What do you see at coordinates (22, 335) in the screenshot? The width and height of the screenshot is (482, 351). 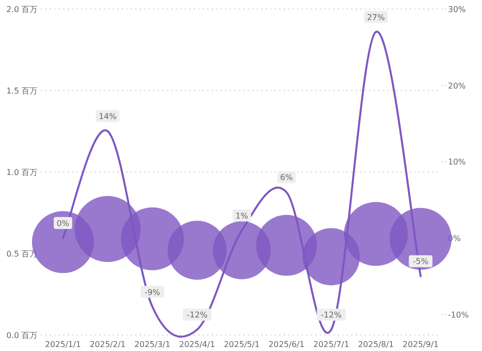 I see `y-tick-label: 0.0 百万` at bounding box center [22, 335].